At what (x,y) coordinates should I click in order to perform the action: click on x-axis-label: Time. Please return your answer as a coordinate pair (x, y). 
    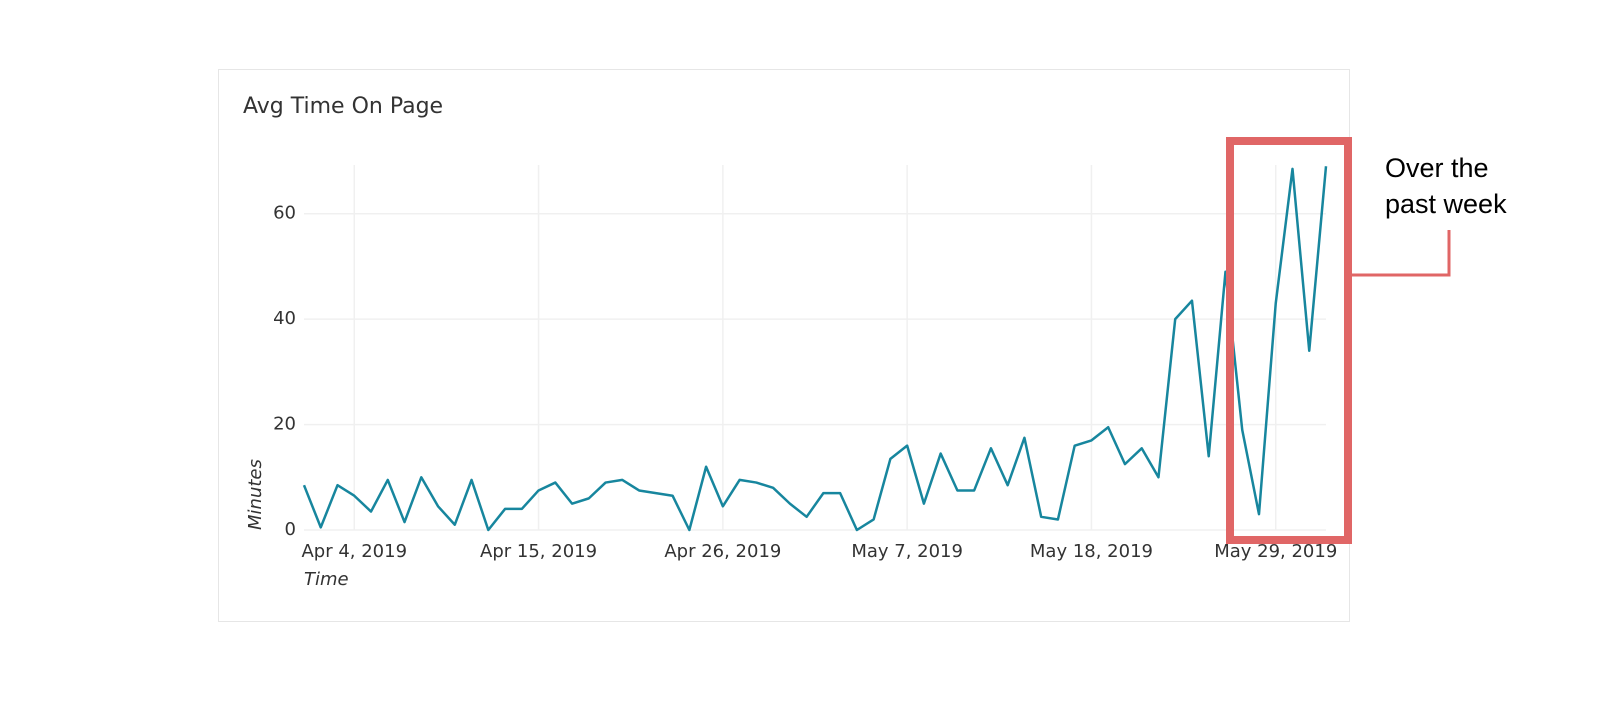
    Looking at the image, I should click on (326, 579).